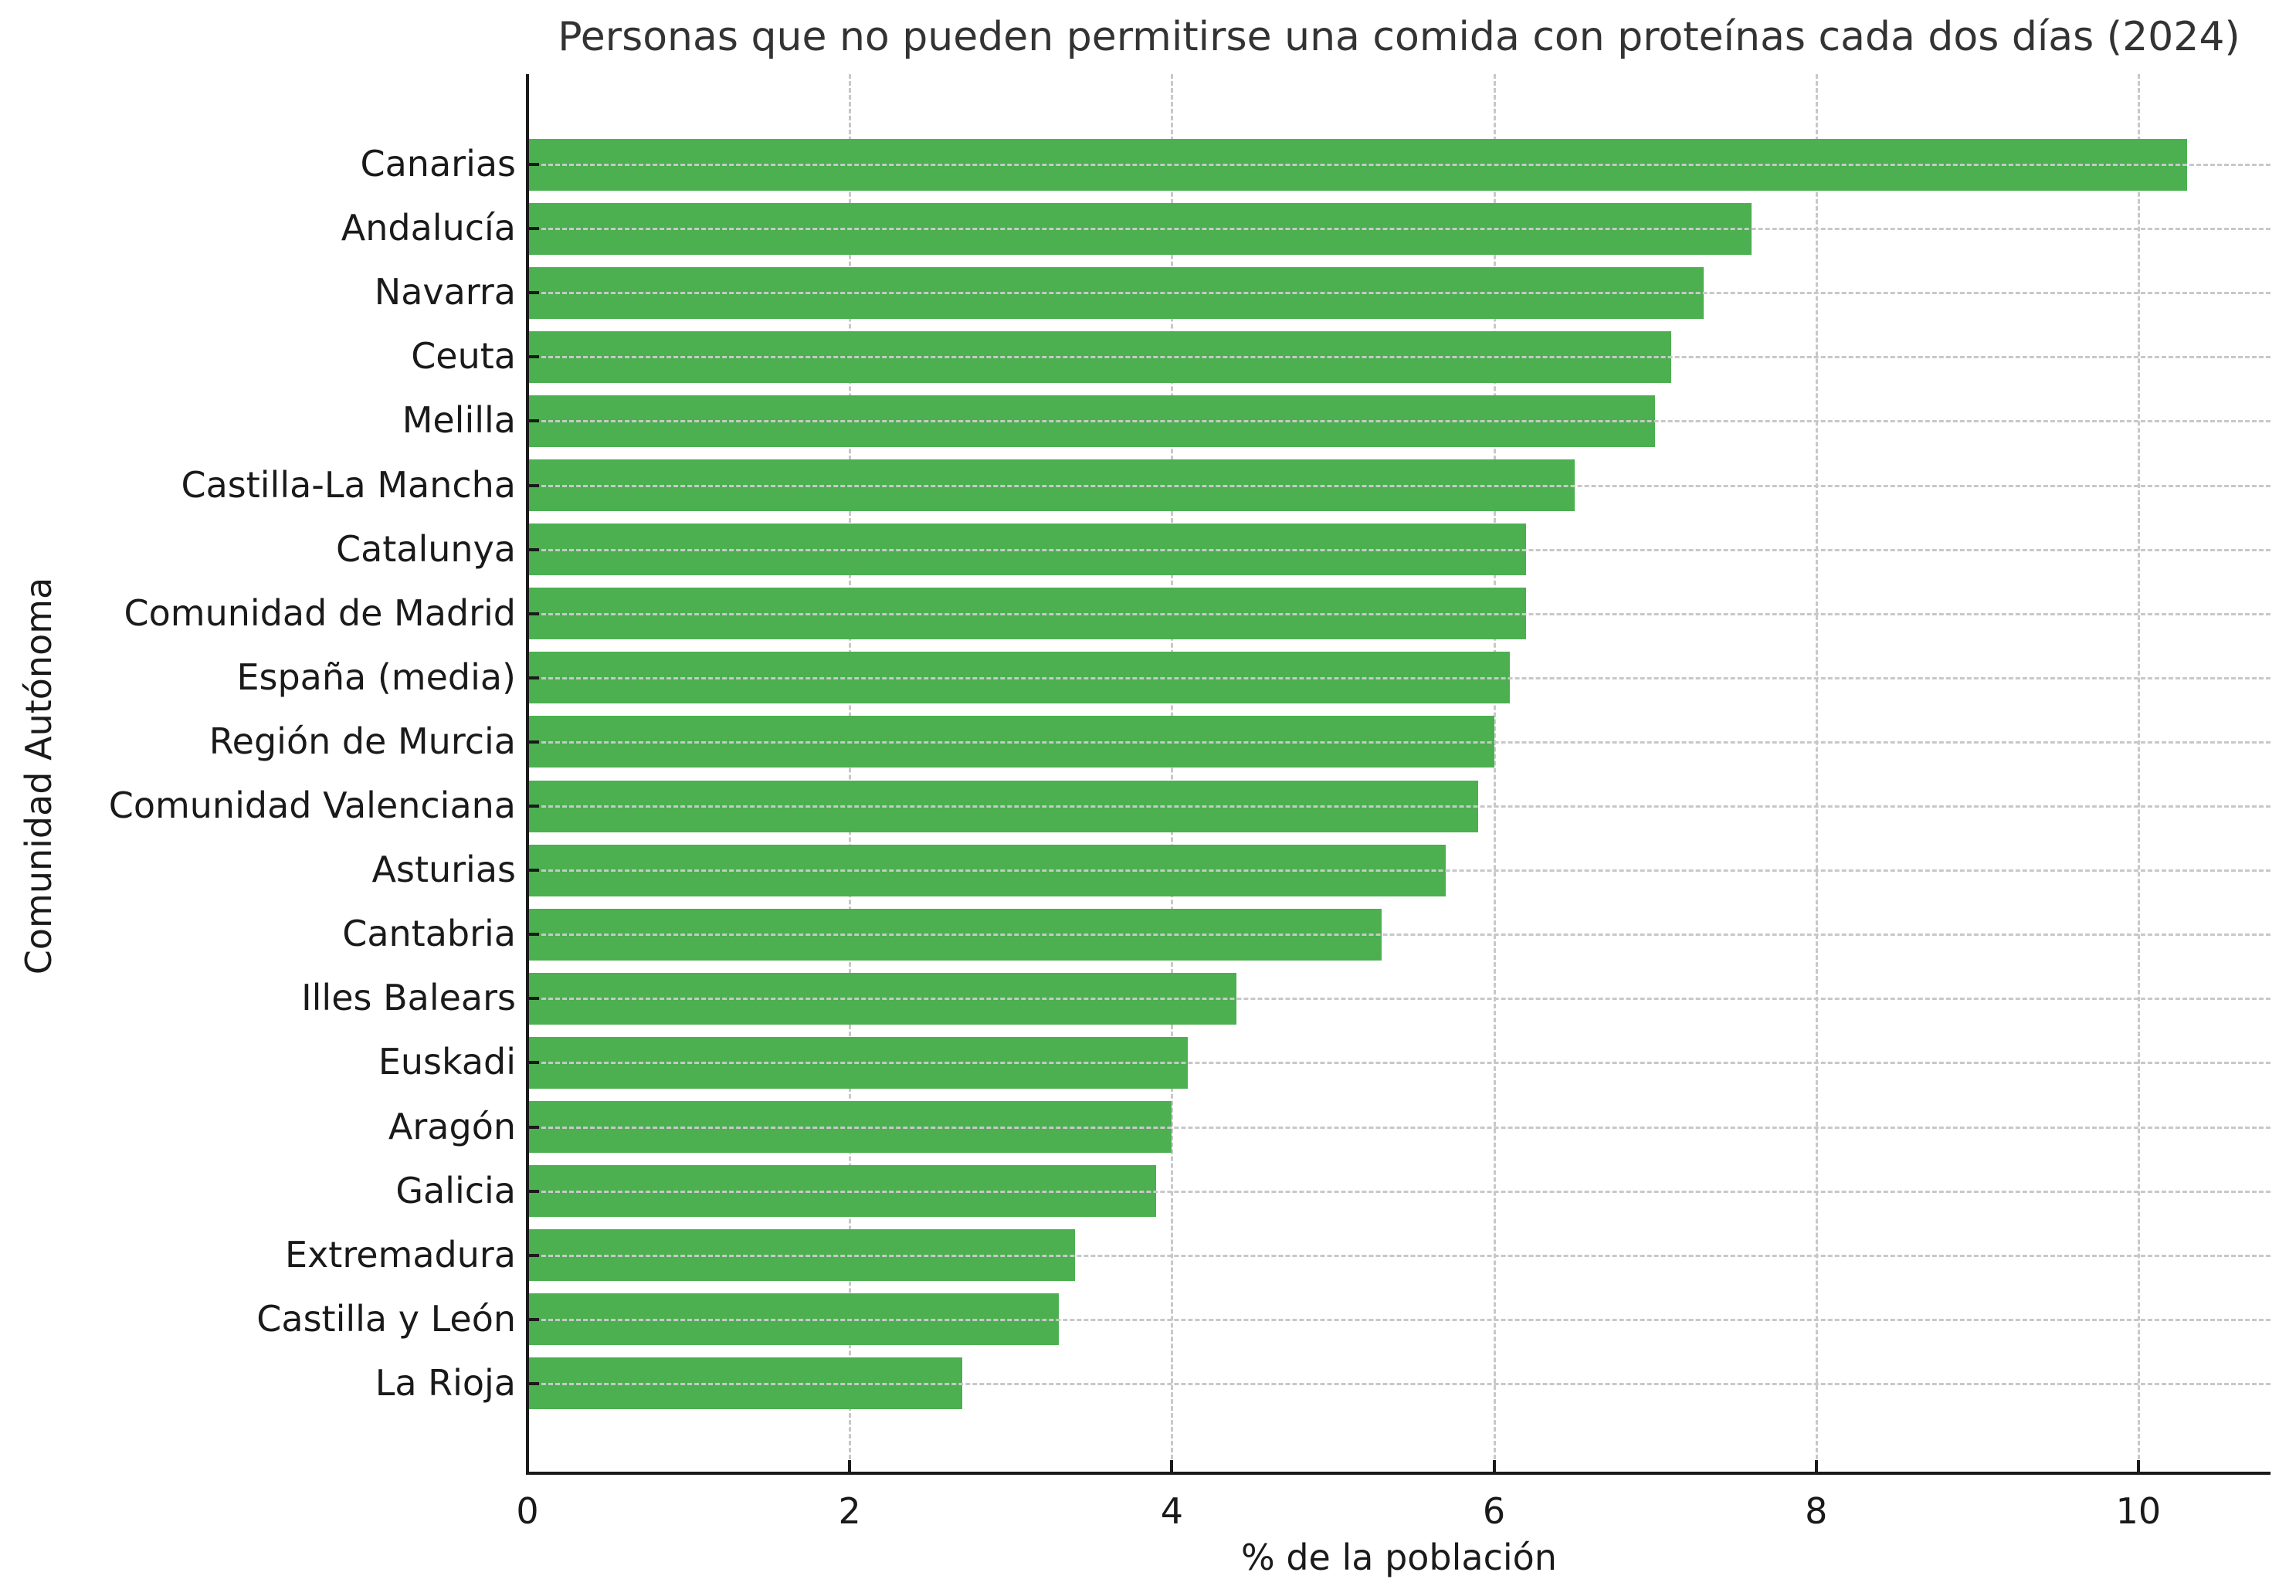 The image size is (2296, 1596). What do you see at coordinates (2138, 1511) in the screenshot?
I see `x-tick-label: 10` at bounding box center [2138, 1511].